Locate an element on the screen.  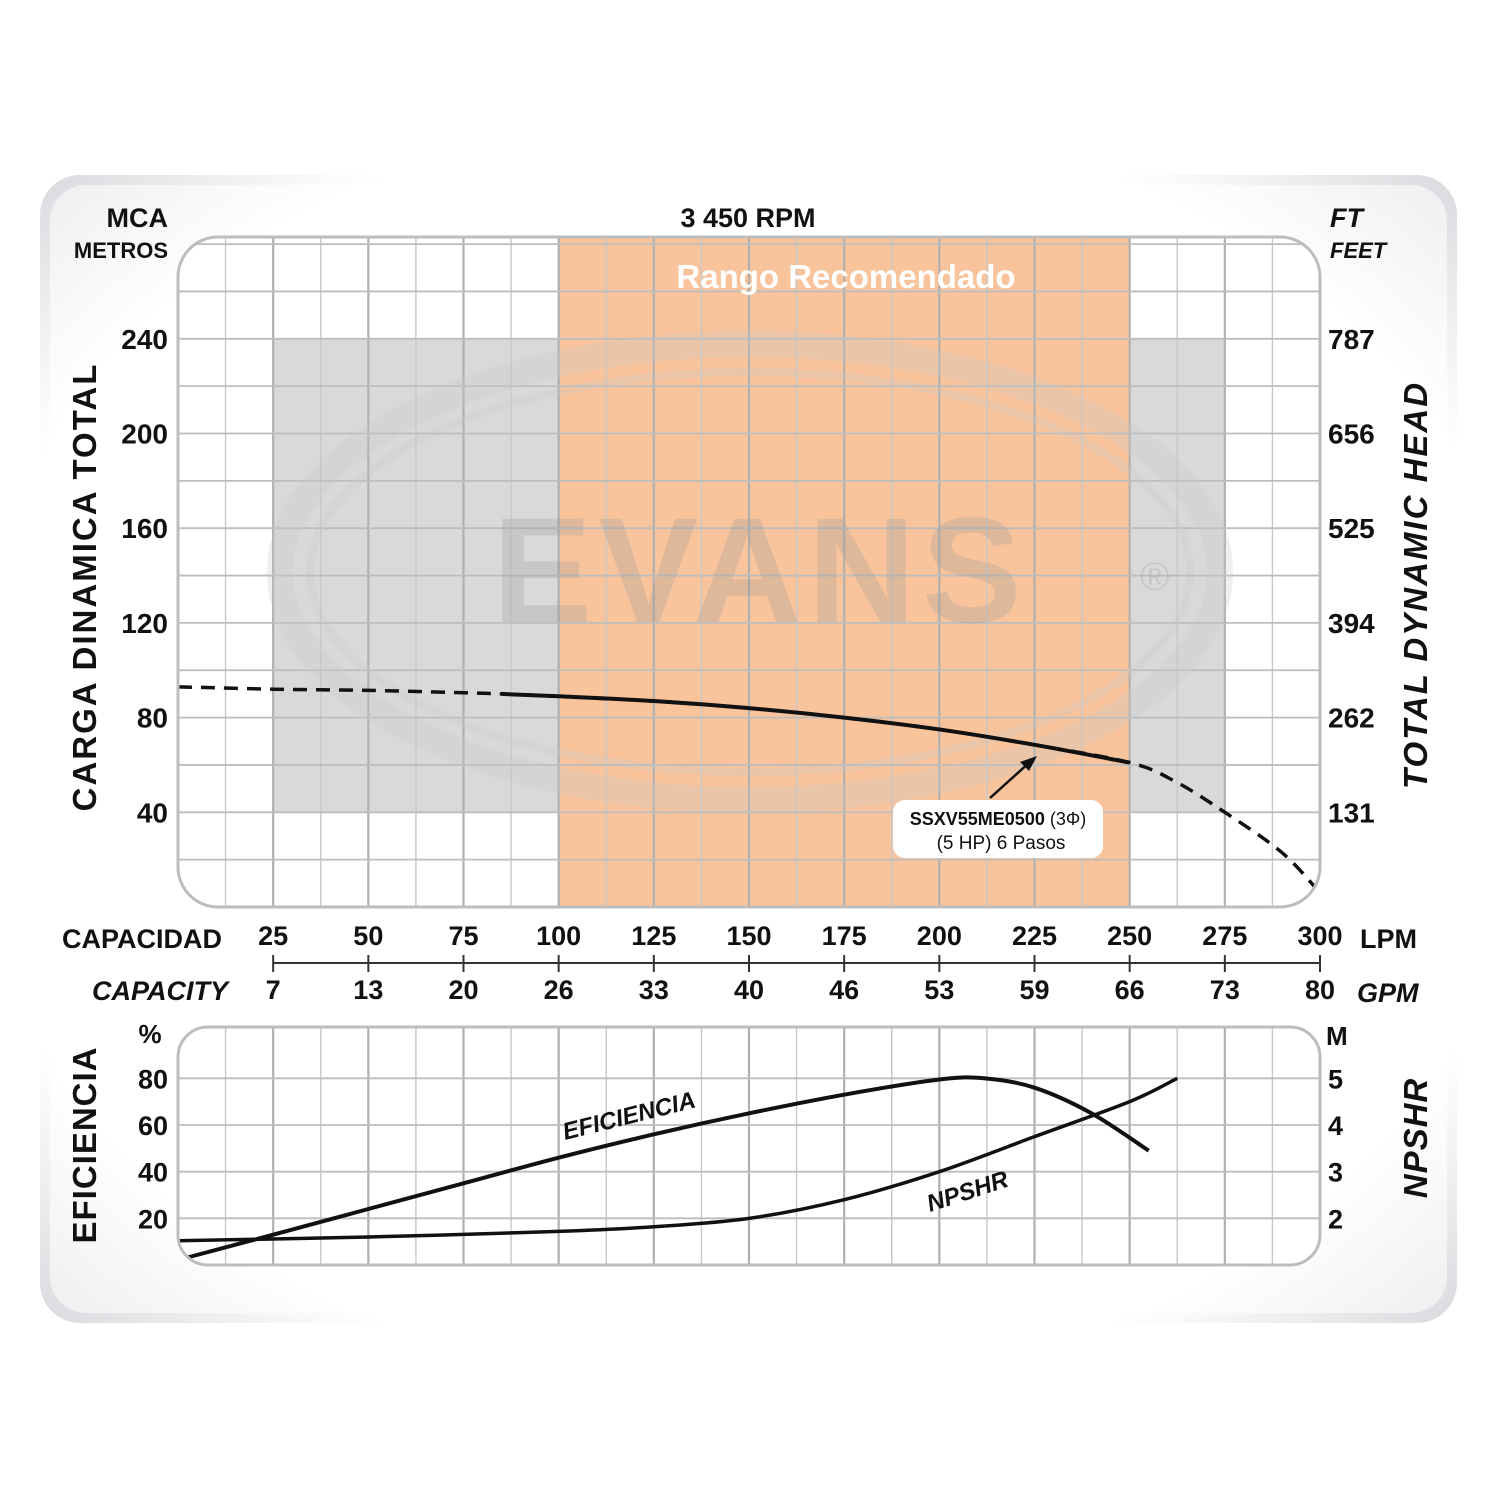
eff-tick-label: 40 is located at coordinates (153, 1173).